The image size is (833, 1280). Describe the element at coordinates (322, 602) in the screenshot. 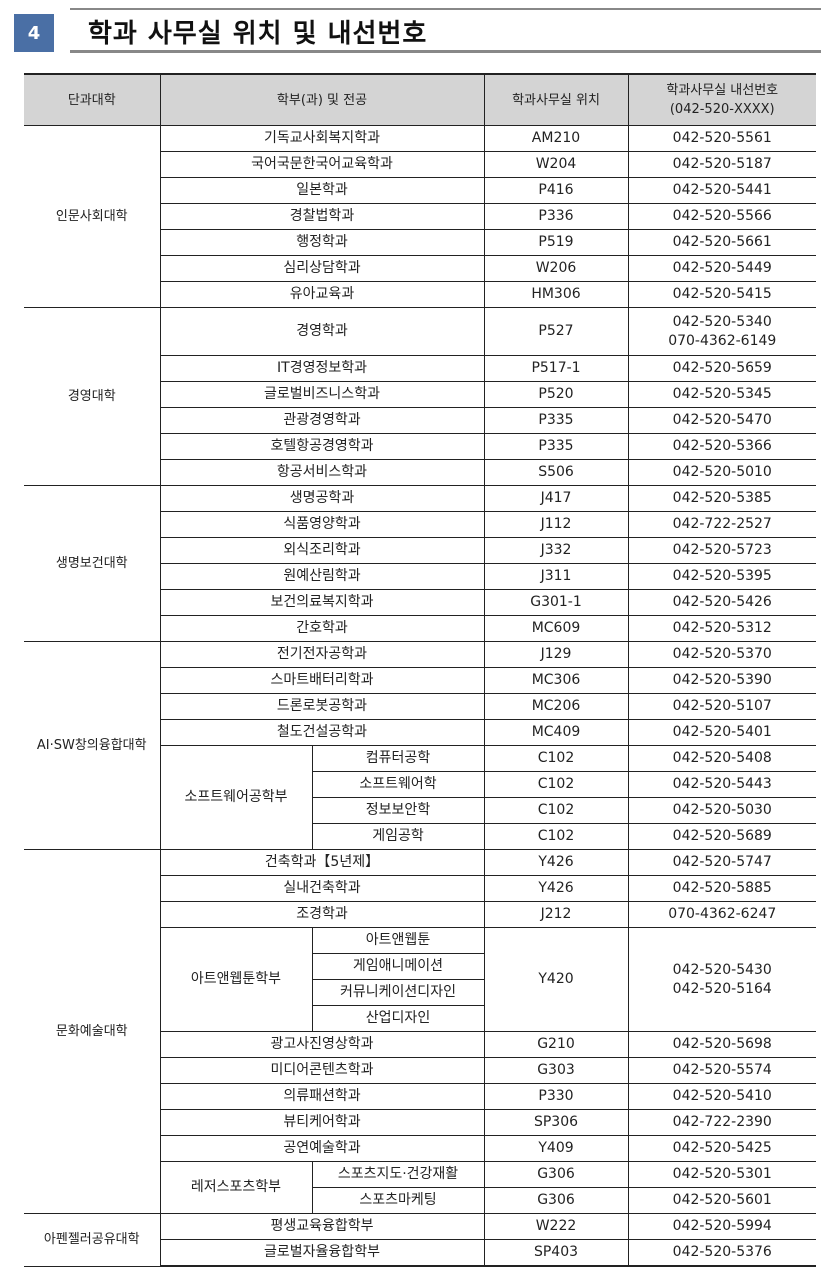

I see `department-name: 보건의료복지학과` at that location.